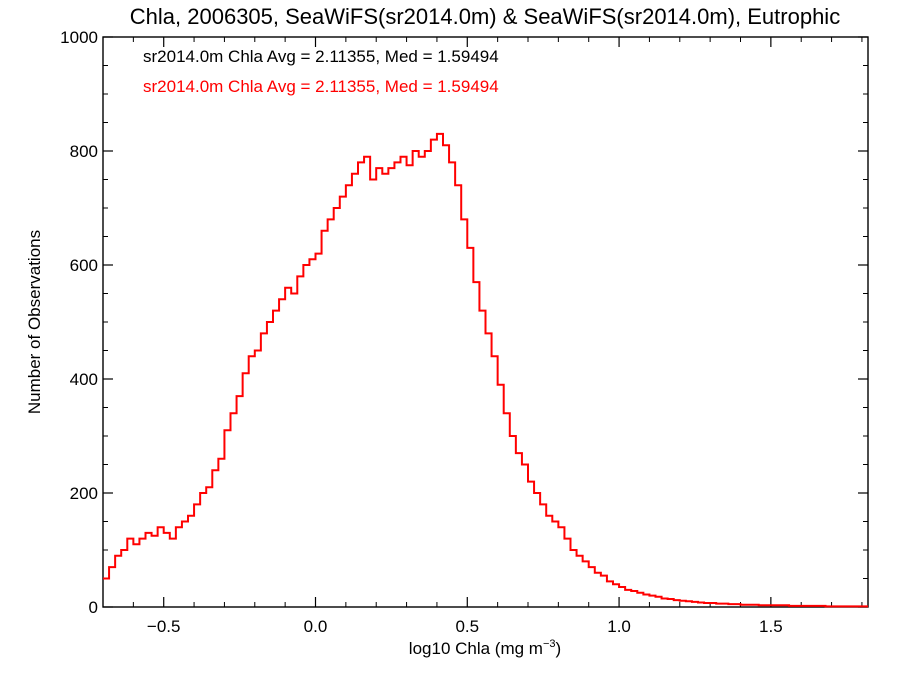 This screenshot has height=675, width=900. What do you see at coordinates (549, 644) in the screenshot?
I see `x-axis-title-superscript: −3` at bounding box center [549, 644].